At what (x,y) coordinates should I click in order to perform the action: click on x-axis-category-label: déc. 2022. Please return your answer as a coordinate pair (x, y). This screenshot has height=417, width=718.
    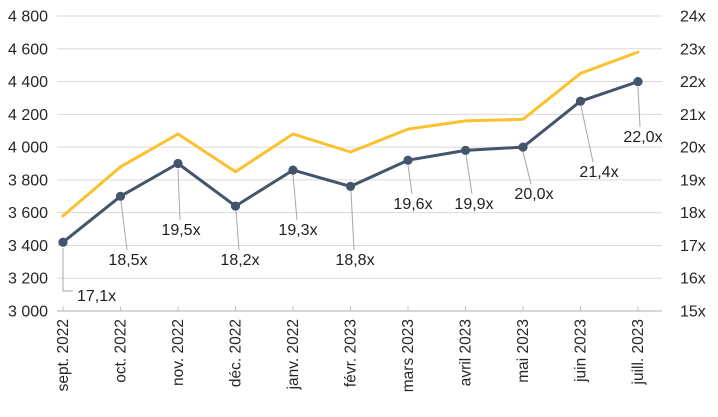
    Looking at the image, I should click on (236, 353).